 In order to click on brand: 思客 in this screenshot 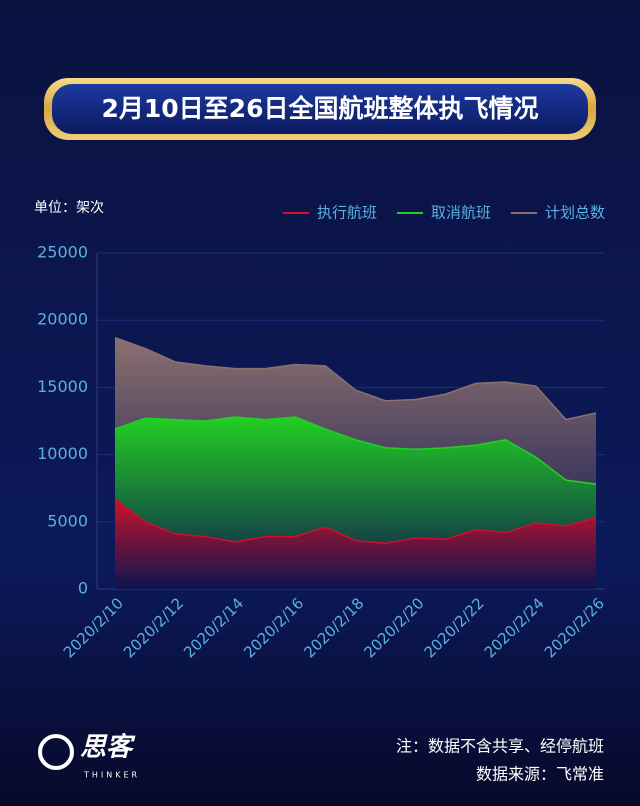, I will do `click(108, 748)`.